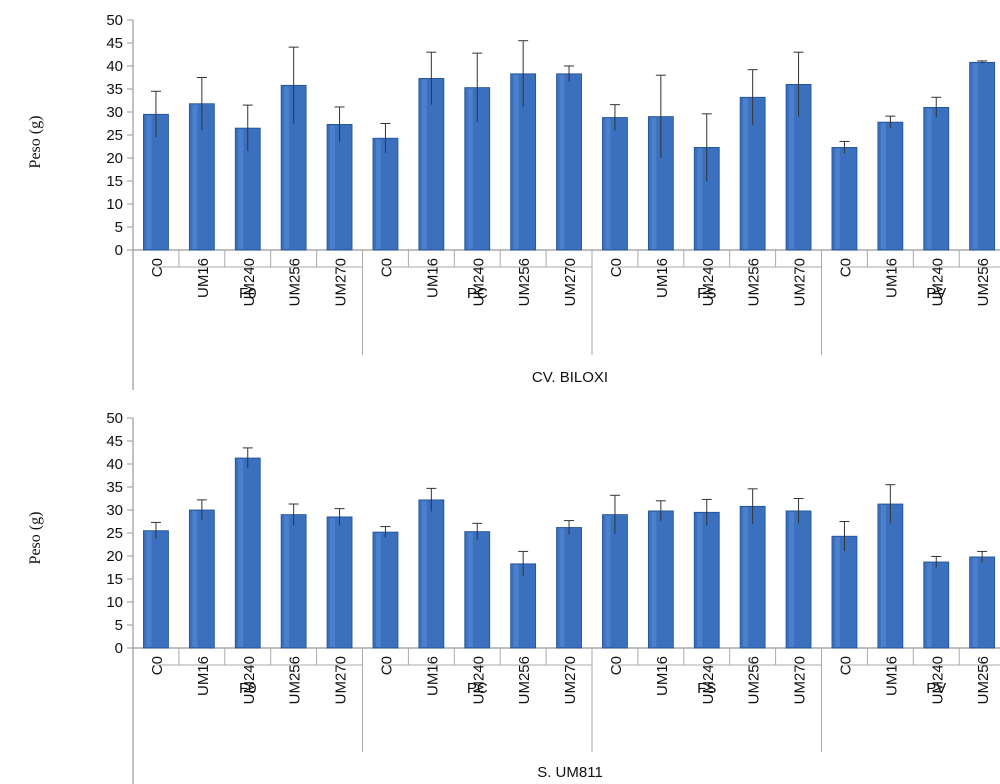 This screenshot has height=784, width=1000. I want to click on y-tick-label: 15, so click(114, 181).